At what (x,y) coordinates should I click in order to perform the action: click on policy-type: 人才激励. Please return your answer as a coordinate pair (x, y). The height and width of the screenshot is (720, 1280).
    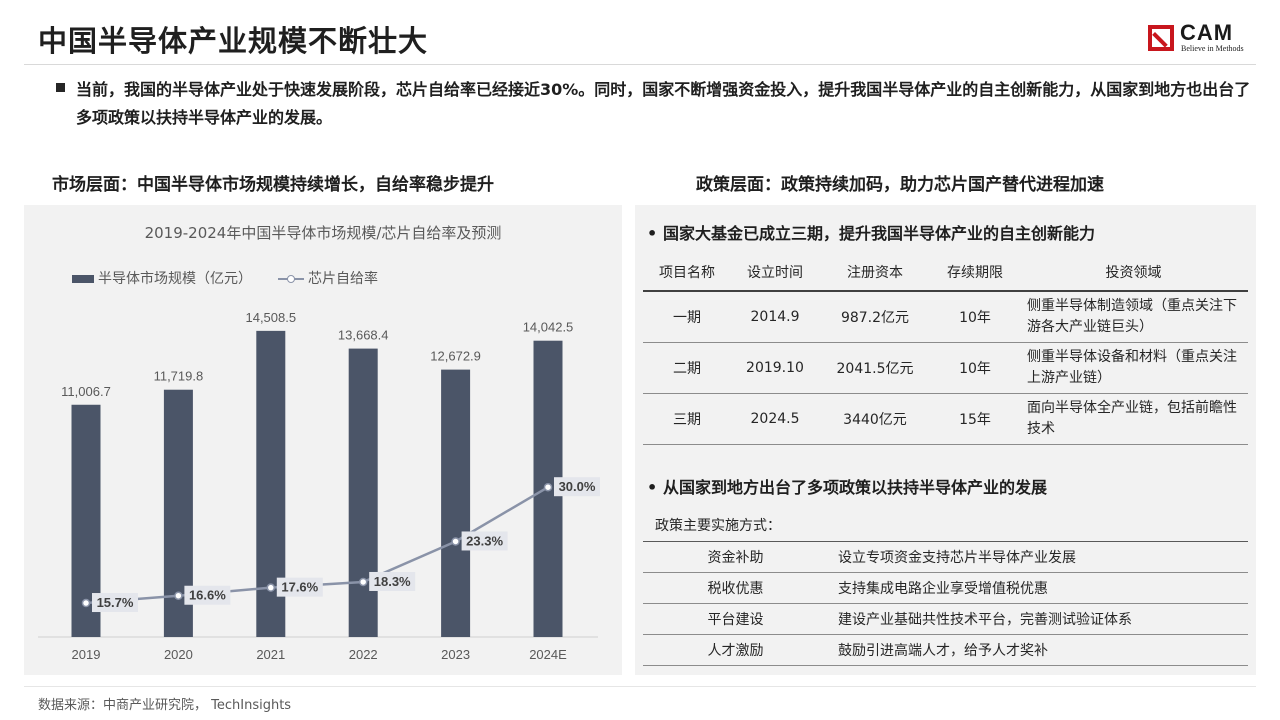
    Looking at the image, I should click on (735, 650).